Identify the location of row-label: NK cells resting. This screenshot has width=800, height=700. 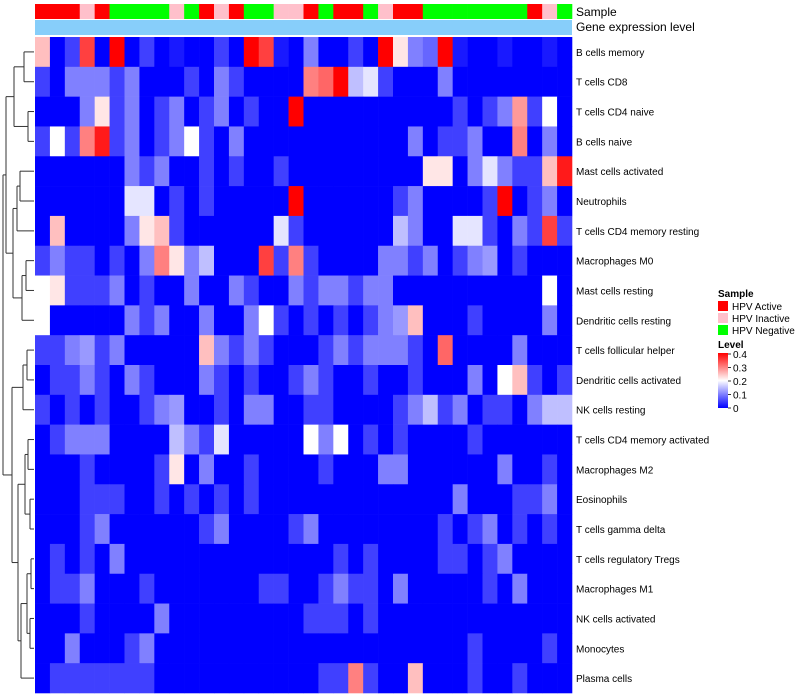
(610, 411).